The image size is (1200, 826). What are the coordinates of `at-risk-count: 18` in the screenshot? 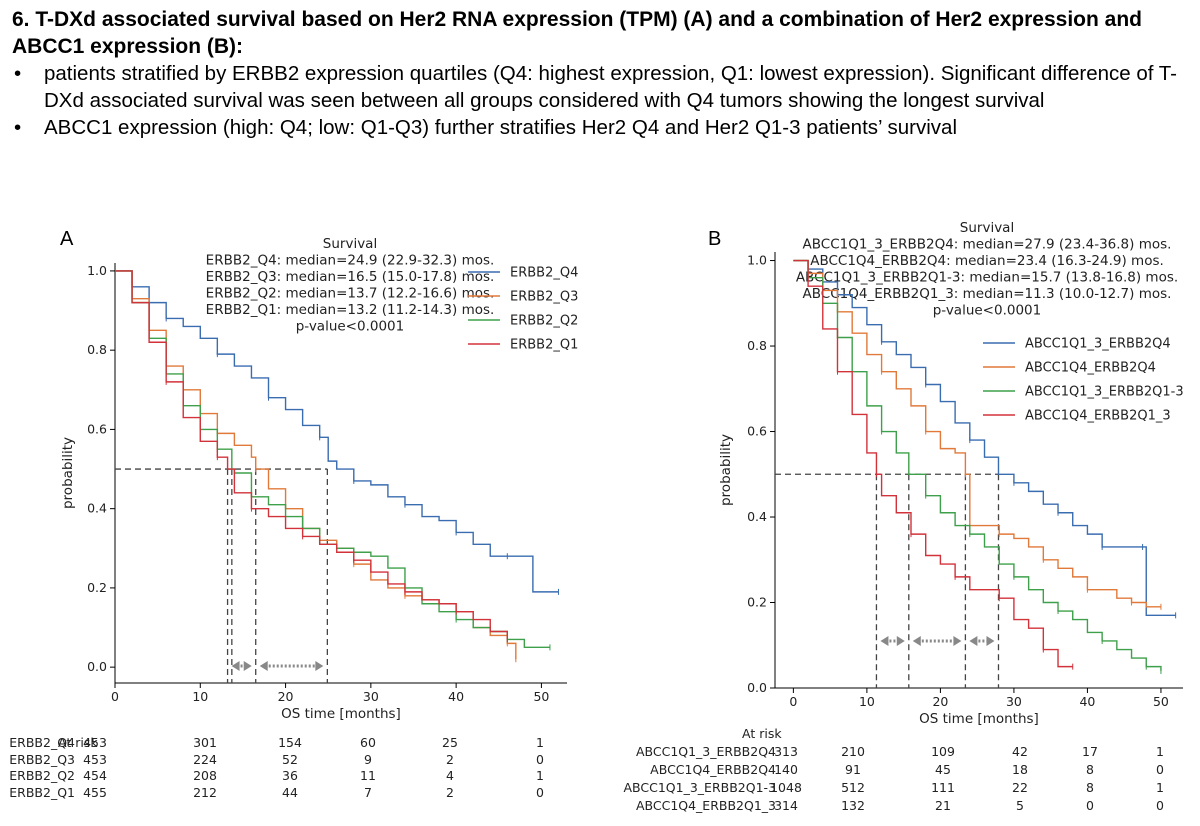 It's located at (1020, 769).